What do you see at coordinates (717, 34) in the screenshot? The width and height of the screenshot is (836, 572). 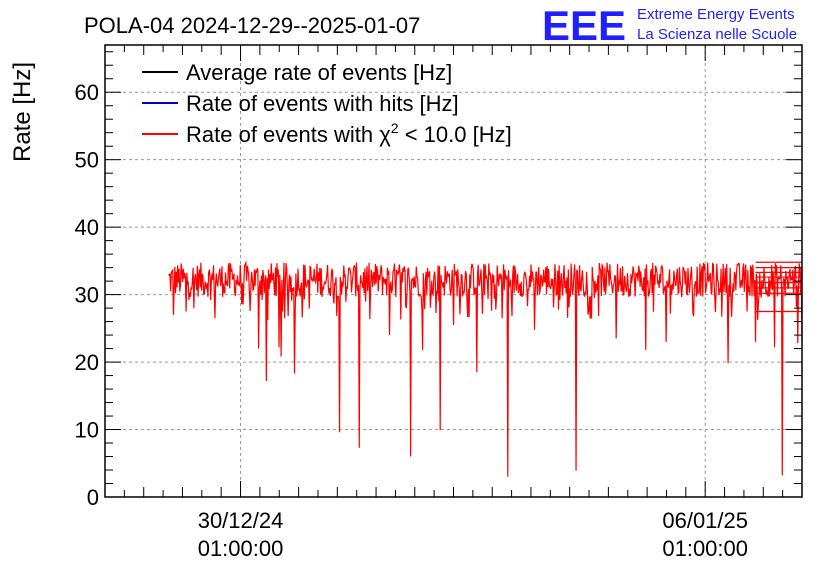 I see `logo-line-2: La Scienza nelle Scuole` at bounding box center [717, 34].